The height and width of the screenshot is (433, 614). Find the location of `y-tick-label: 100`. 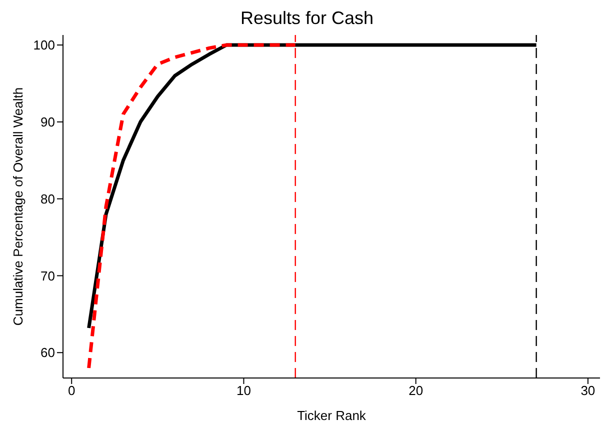

y-tick-label: 100 is located at coordinates (44, 45).